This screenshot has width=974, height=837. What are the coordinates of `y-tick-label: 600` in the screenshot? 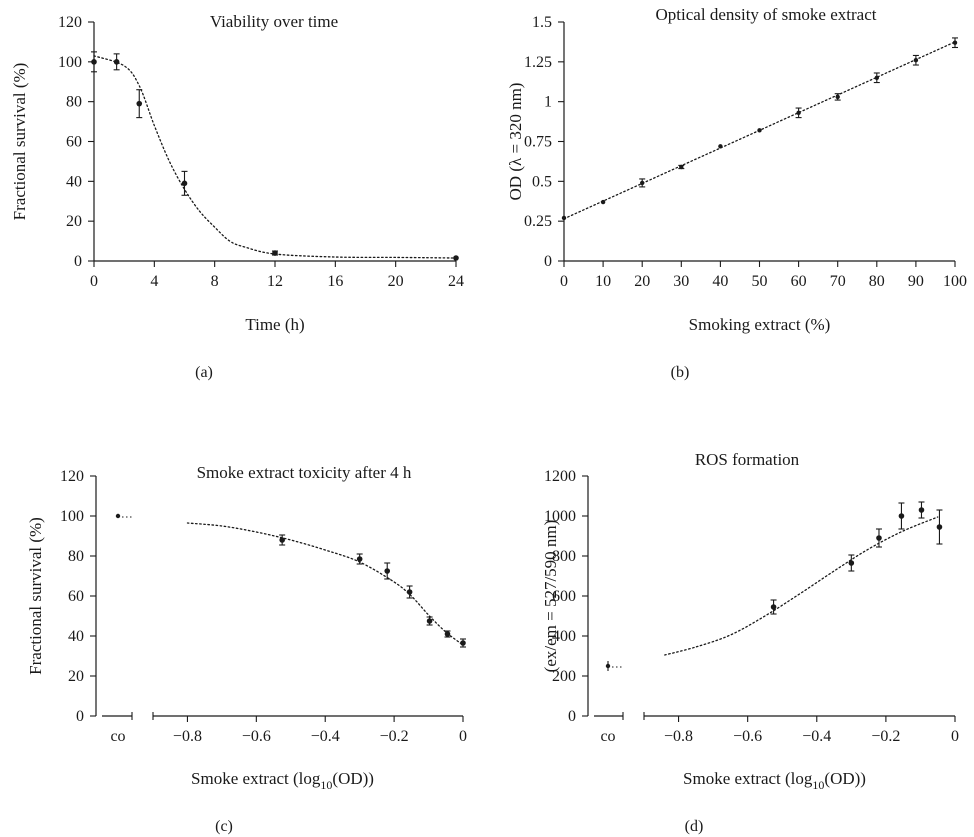 It's located at (564, 596).